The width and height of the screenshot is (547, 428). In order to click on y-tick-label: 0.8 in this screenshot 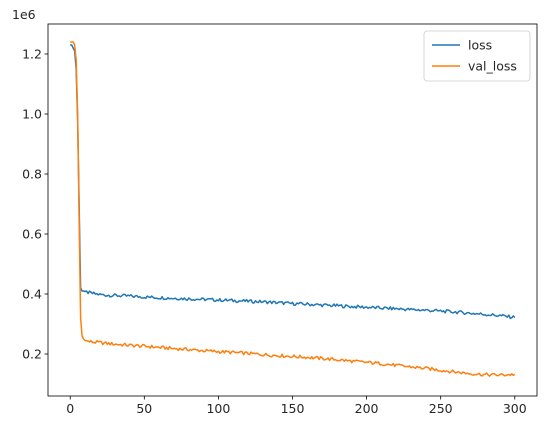, I will do `click(32, 174)`.